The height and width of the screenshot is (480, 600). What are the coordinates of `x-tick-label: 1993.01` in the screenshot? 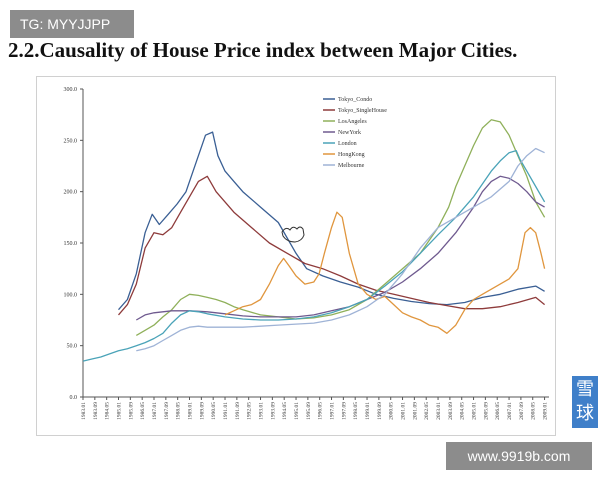 It's located at (262, 411).